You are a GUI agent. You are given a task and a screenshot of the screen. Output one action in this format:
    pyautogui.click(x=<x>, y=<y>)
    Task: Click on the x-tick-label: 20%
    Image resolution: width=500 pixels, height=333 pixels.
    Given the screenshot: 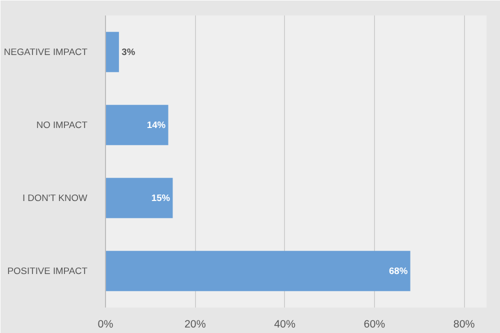 What is the action you would take?
    pyautogui.click(x=195, y=324)
    